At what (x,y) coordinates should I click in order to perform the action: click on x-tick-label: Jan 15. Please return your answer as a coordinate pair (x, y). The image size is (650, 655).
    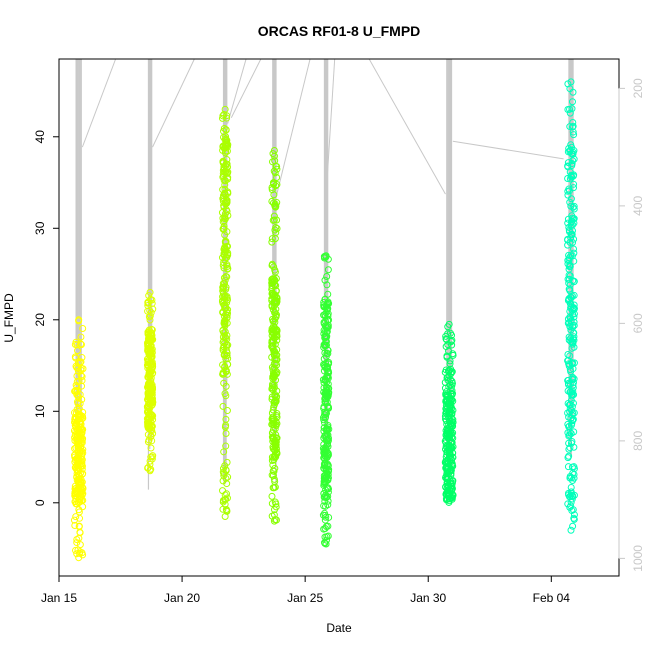
    Looking at the image, I should click on (59, 598).